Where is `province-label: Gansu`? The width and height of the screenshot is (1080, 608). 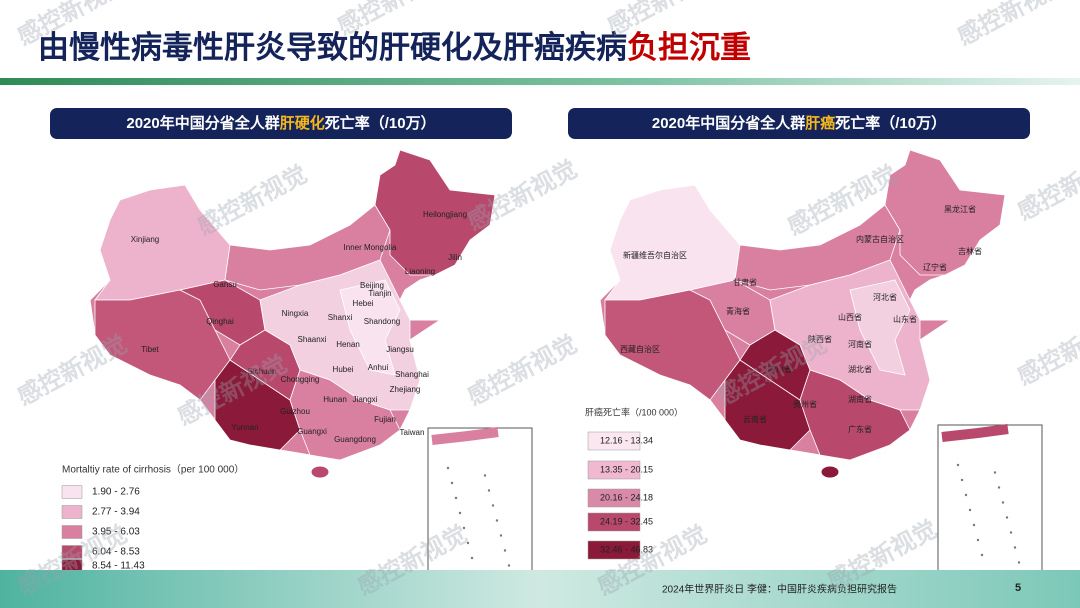 province-label: Gansu is located at coordinates (225, 284).